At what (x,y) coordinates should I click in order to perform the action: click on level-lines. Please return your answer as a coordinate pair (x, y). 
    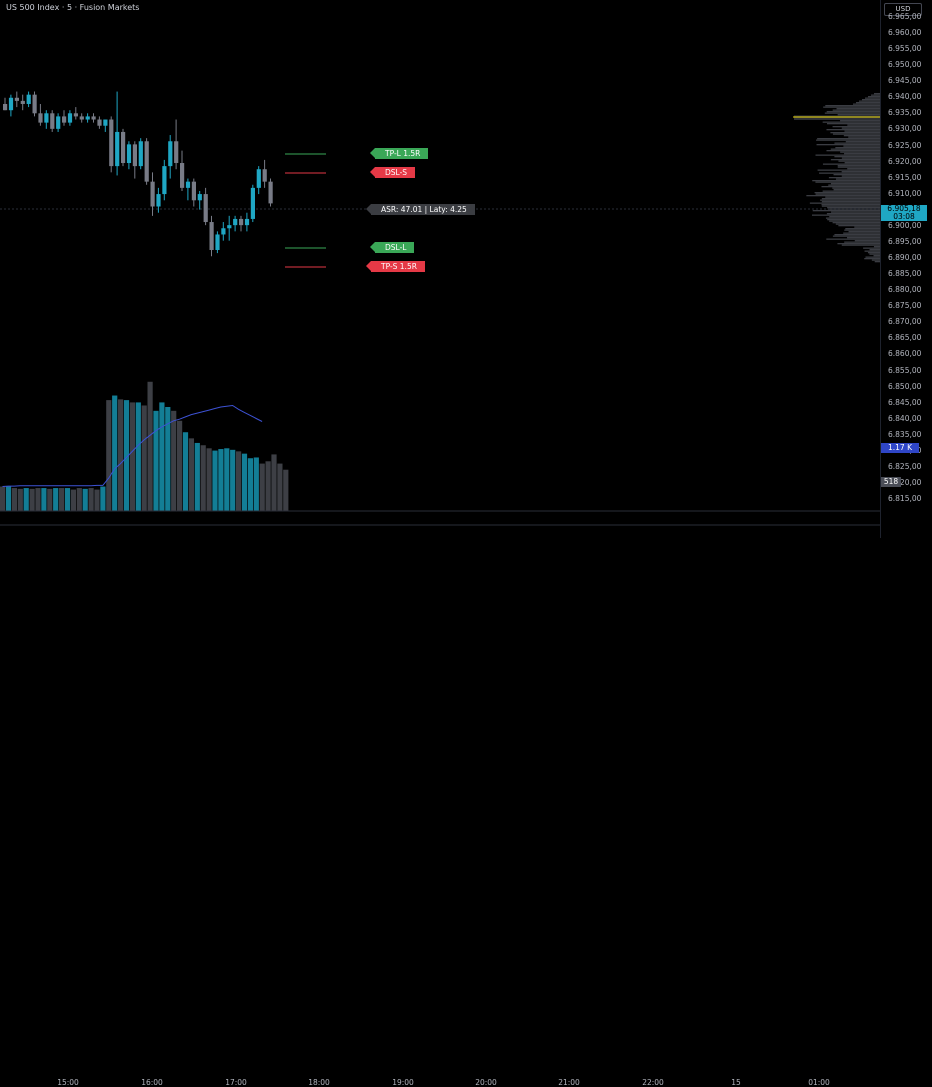
    Looking at the image, I should click on (305, 210).